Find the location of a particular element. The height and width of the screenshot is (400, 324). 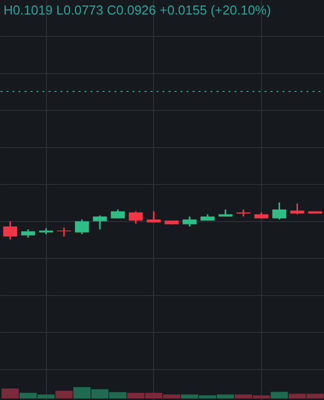

chart-title: H0.1019 L0.0773 C0.0926 +0.0155 (+20.10%) is located at coordinates (137, 10).